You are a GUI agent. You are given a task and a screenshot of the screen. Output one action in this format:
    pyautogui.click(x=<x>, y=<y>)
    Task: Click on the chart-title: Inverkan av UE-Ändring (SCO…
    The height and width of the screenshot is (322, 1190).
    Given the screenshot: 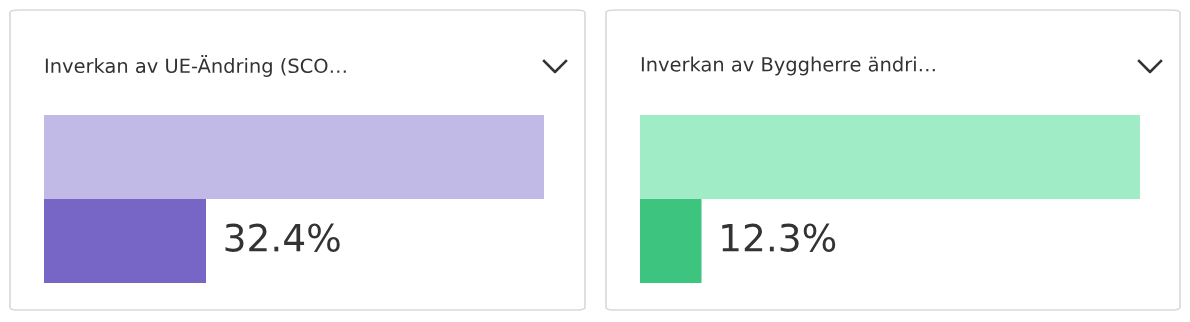 What is the action you would take?
    pyautogui.click(x=195, y=66)
    